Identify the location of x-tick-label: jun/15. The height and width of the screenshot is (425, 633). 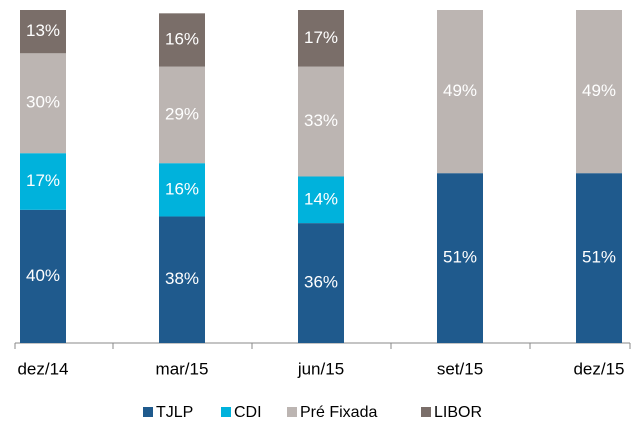
(320, 368).